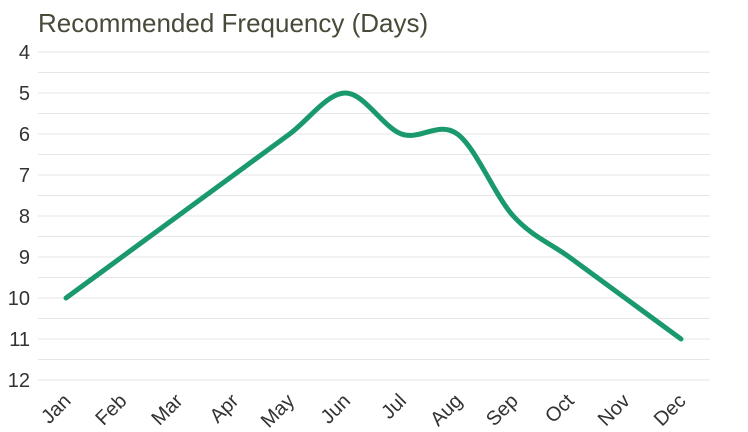 The width and height of the screenshot is (748, 432). I want to click on y-tick-label: 8, so click(24, 217).